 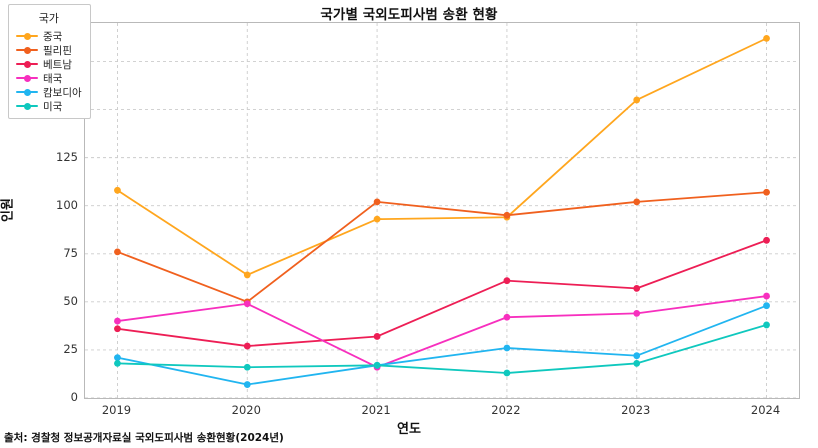 What do you see at coordinates (409, 15) in the screenshot?
I see `chart-title: 국가별 국외도피사범 송환 현황` at bounding box center [409, 15].